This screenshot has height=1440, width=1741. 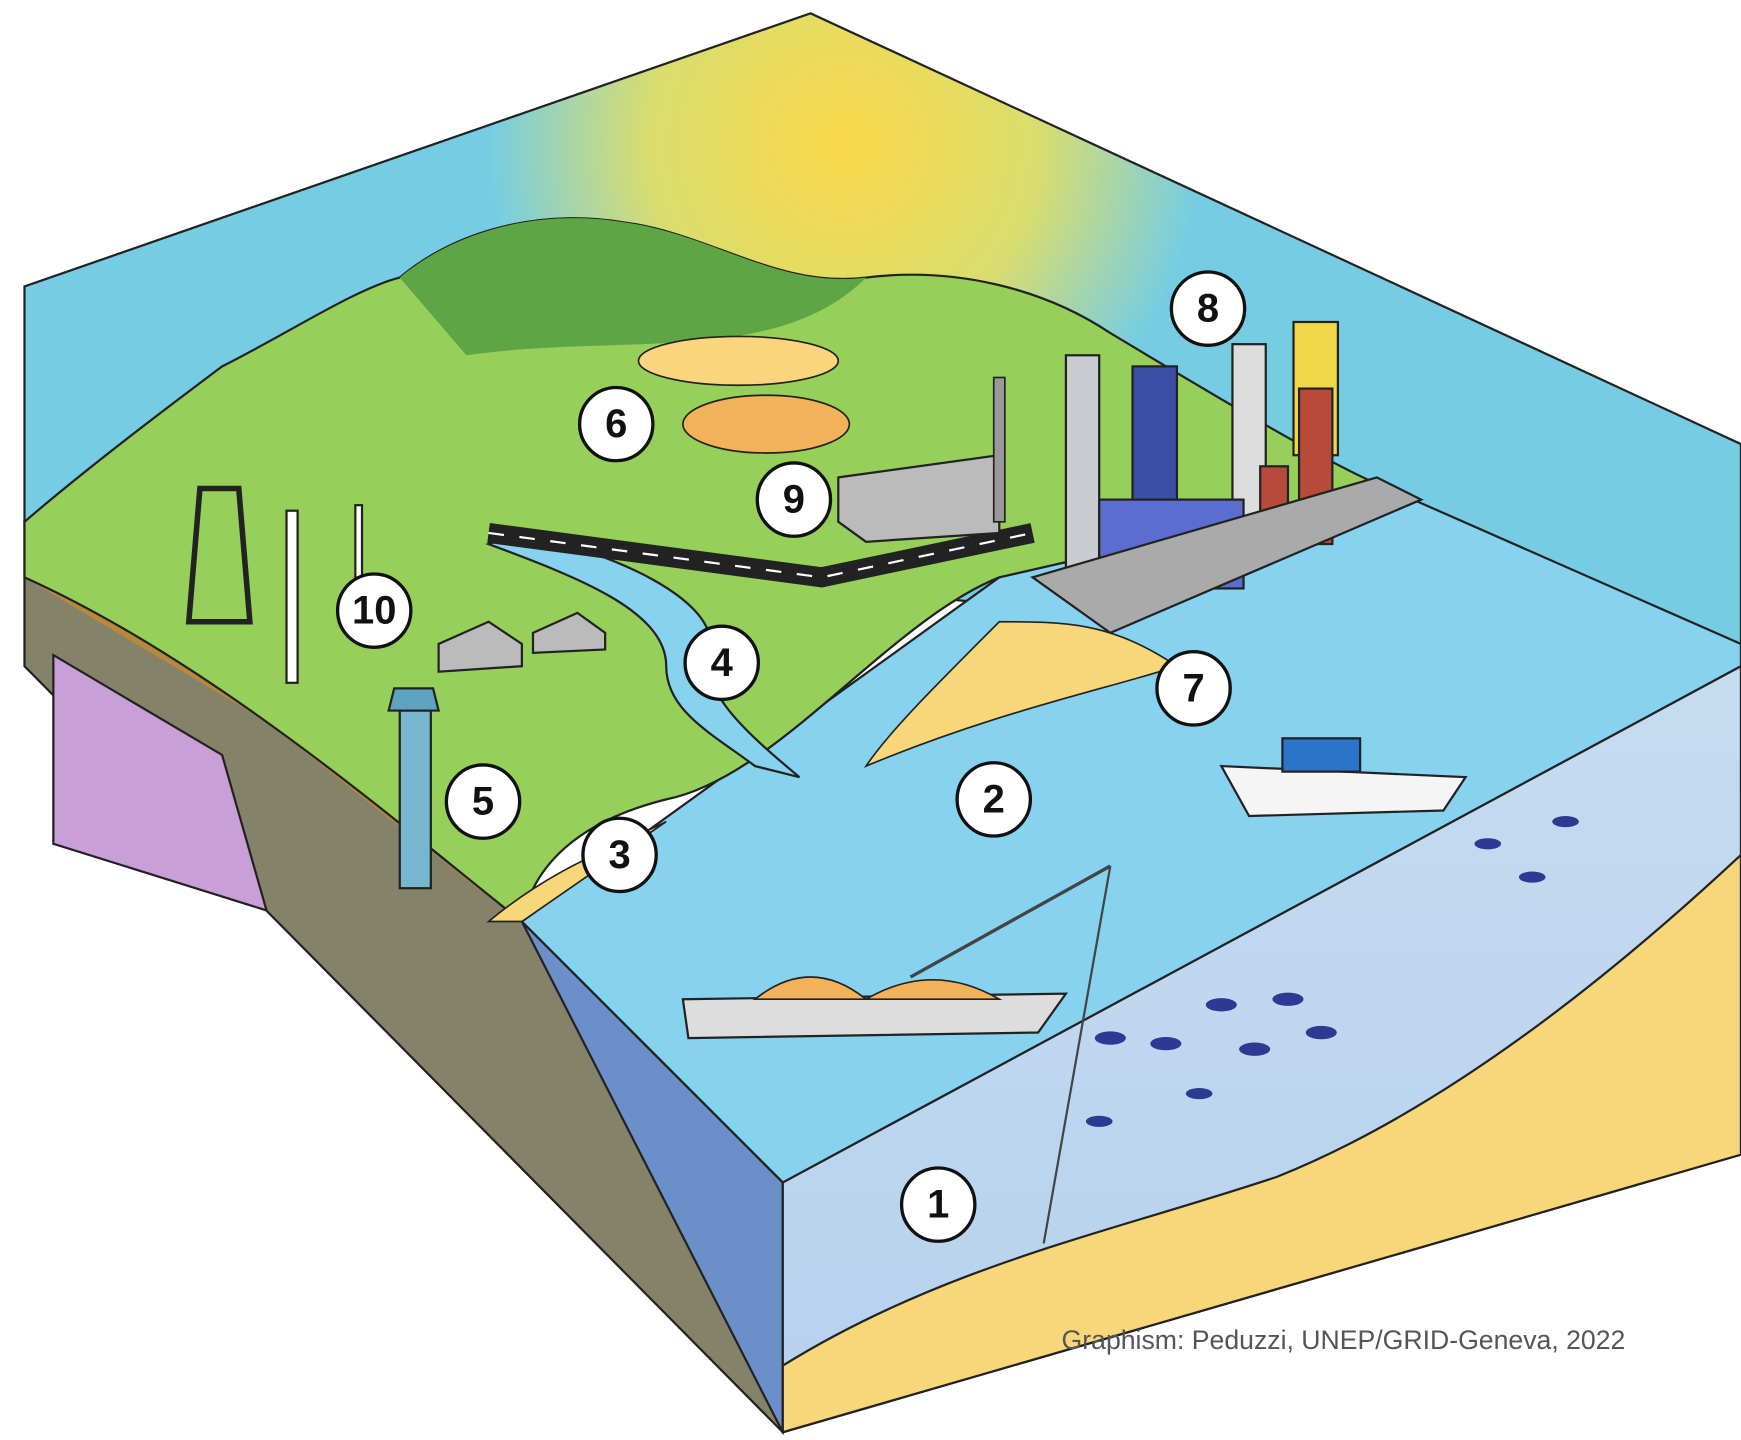 I want to click on label-badge: 1, so click(x=938, y=1204).